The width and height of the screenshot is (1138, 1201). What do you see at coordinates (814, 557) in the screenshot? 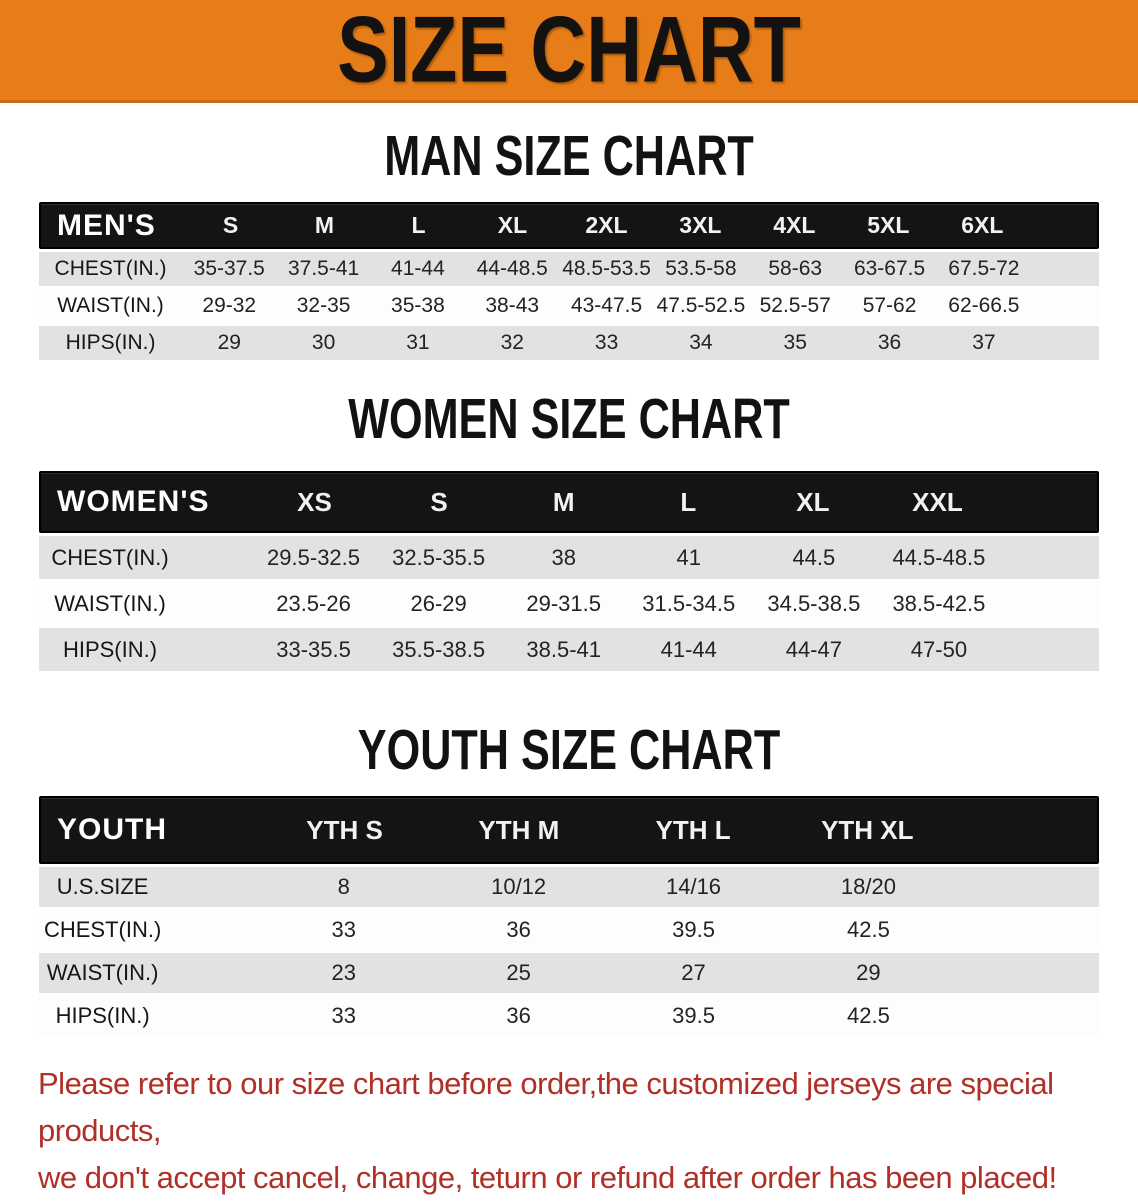
I see `size-value-cell: 44.5` at bounding box center [814, 557].